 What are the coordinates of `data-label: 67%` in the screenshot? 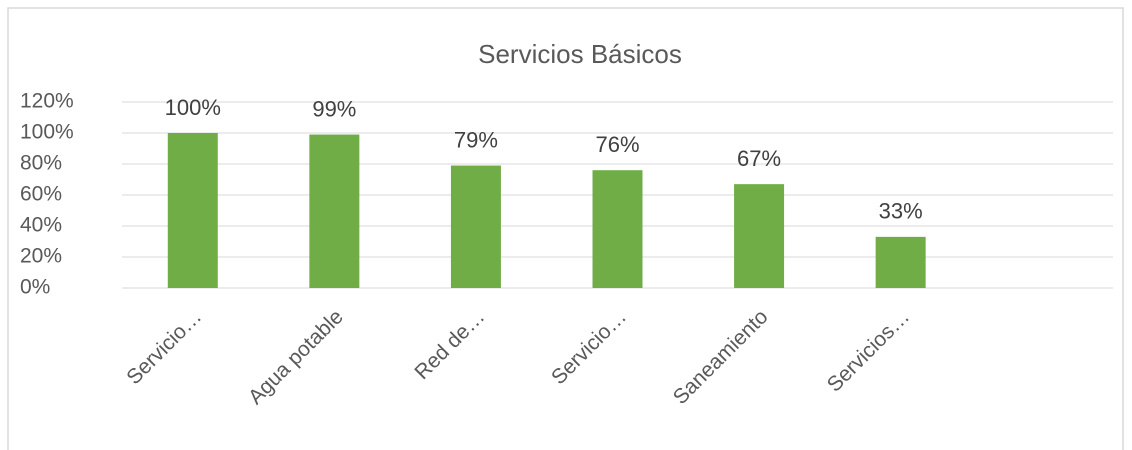 It's located at (759, 158).